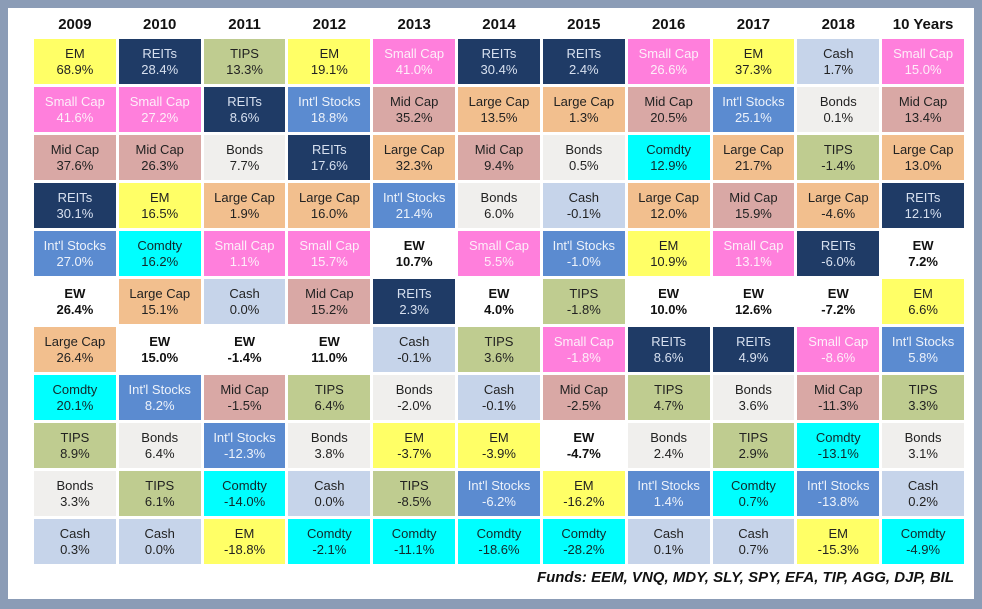 The image size is (982, 609). What do you see at coordinates (583, 397) in the screenshot?
I see `return-cell: Mid Cap -2.5%` at bounding box center [583, 397].